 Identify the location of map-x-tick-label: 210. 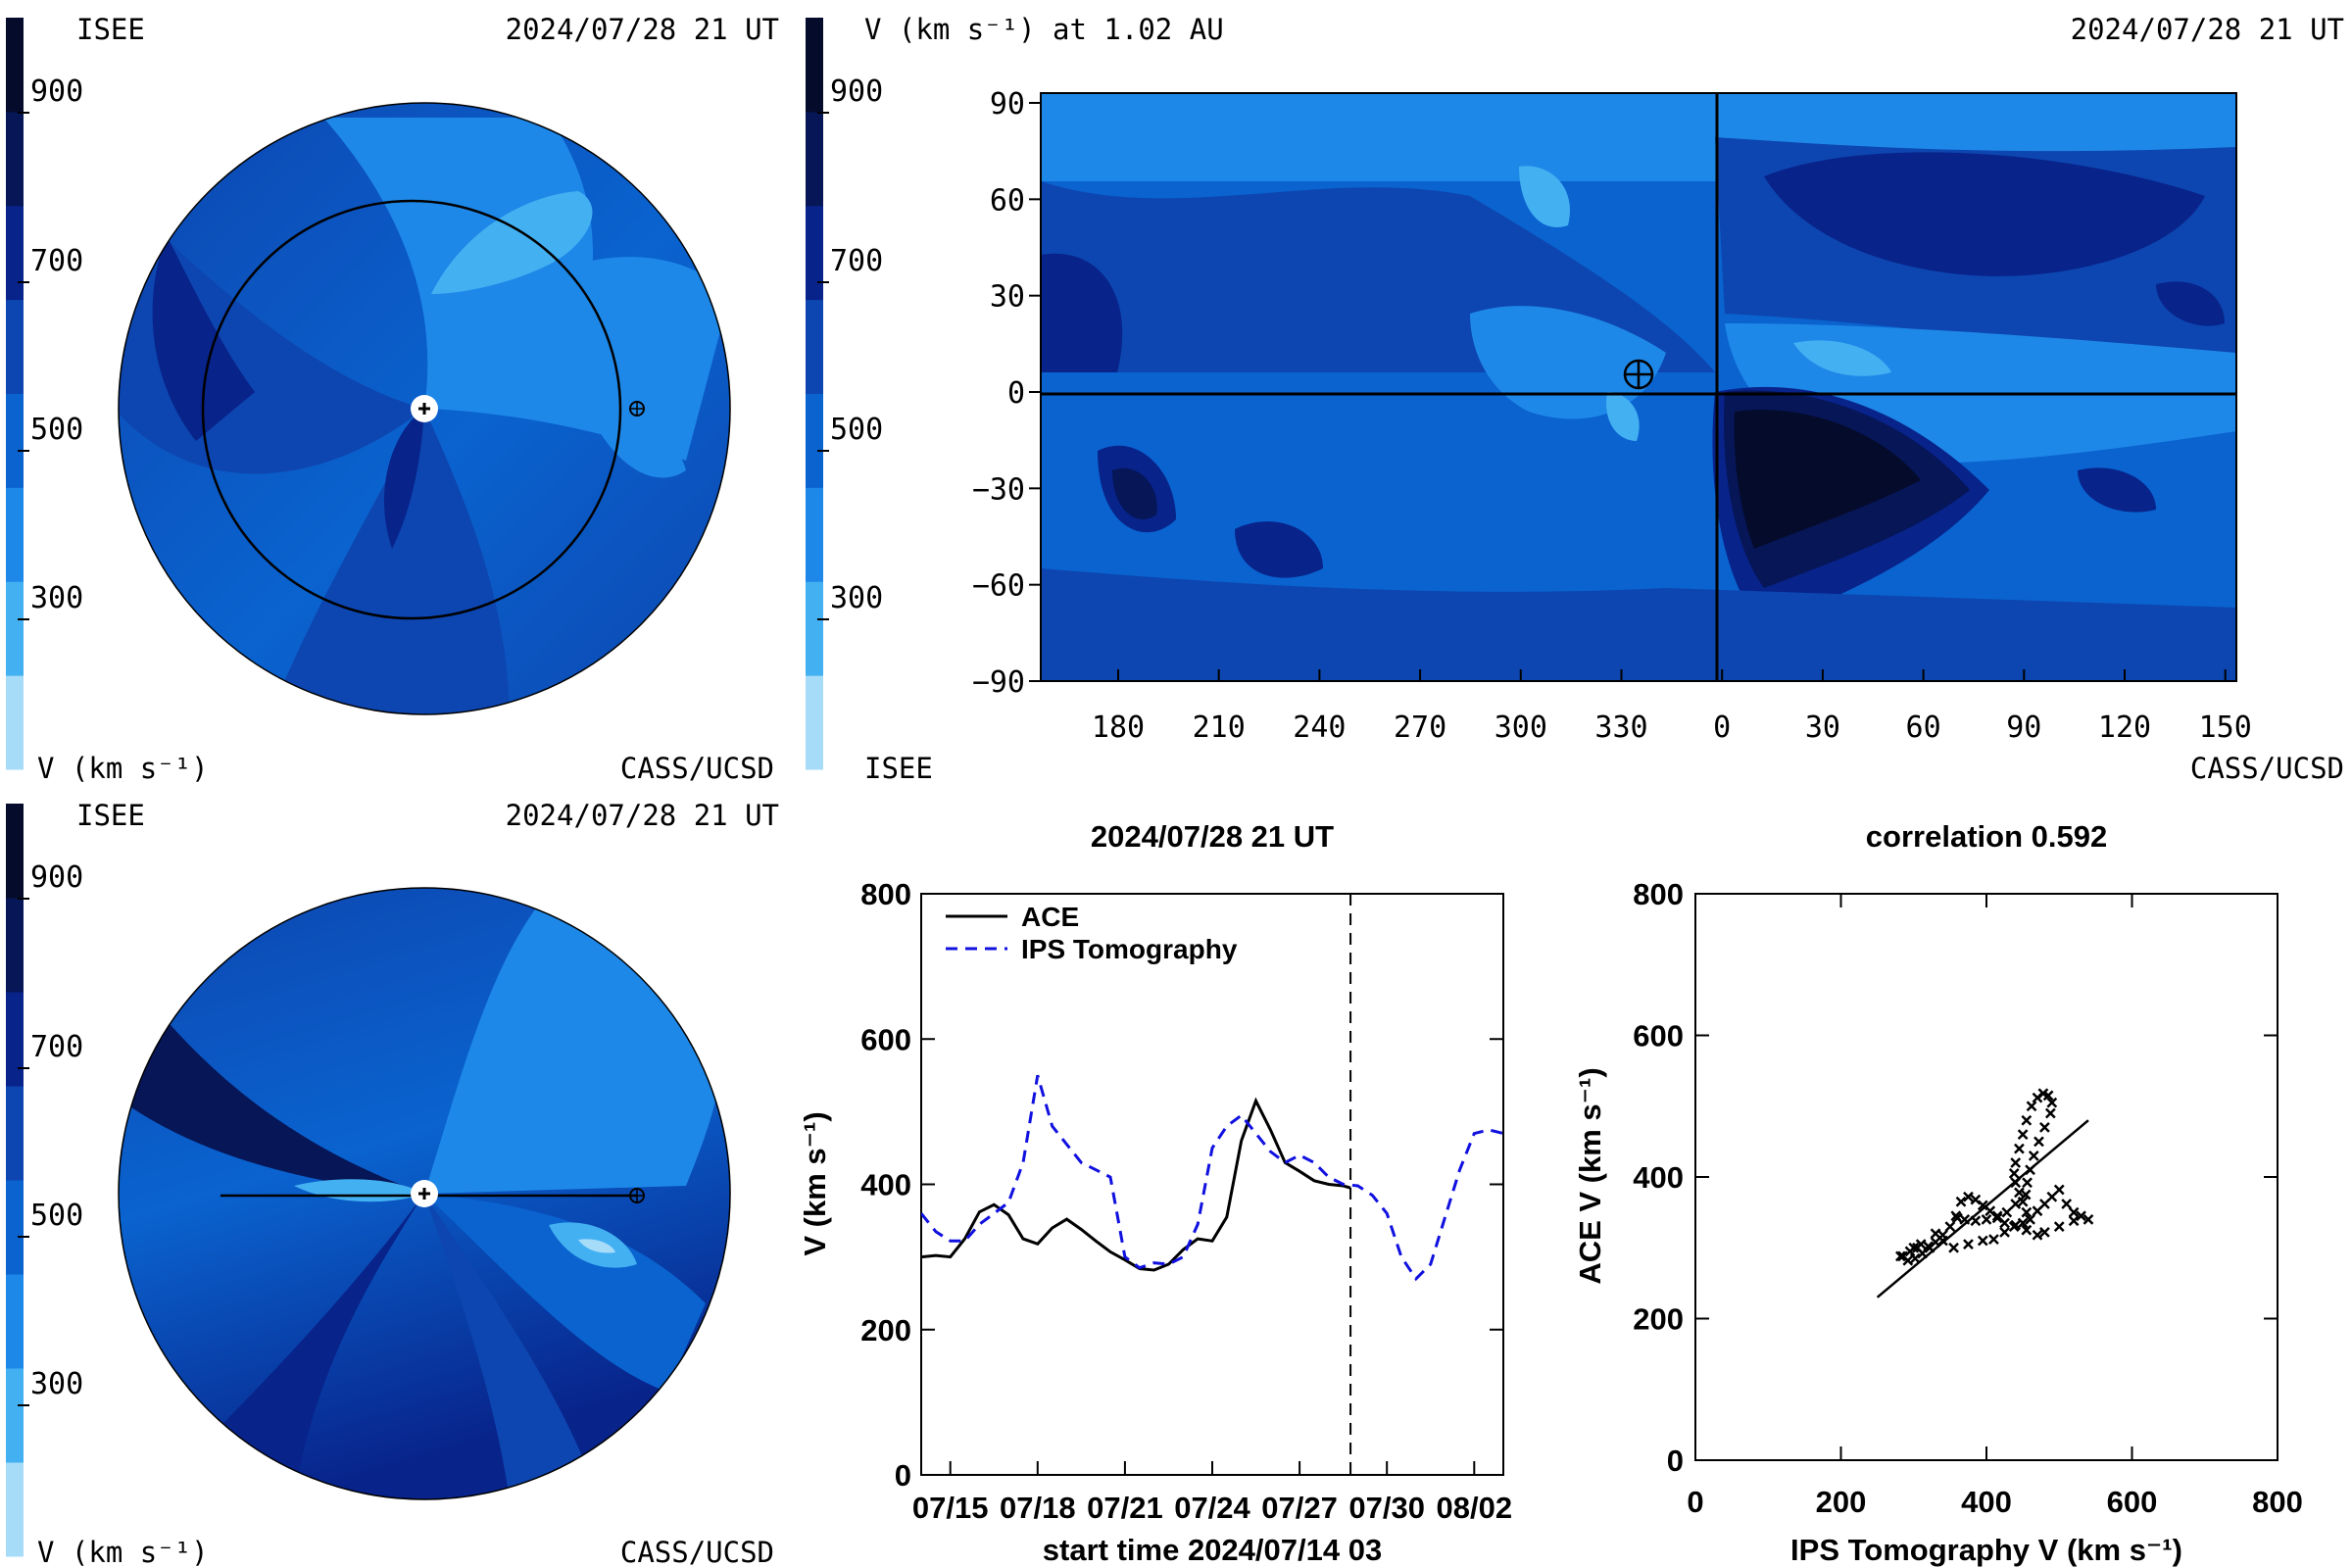
(1220, 727).